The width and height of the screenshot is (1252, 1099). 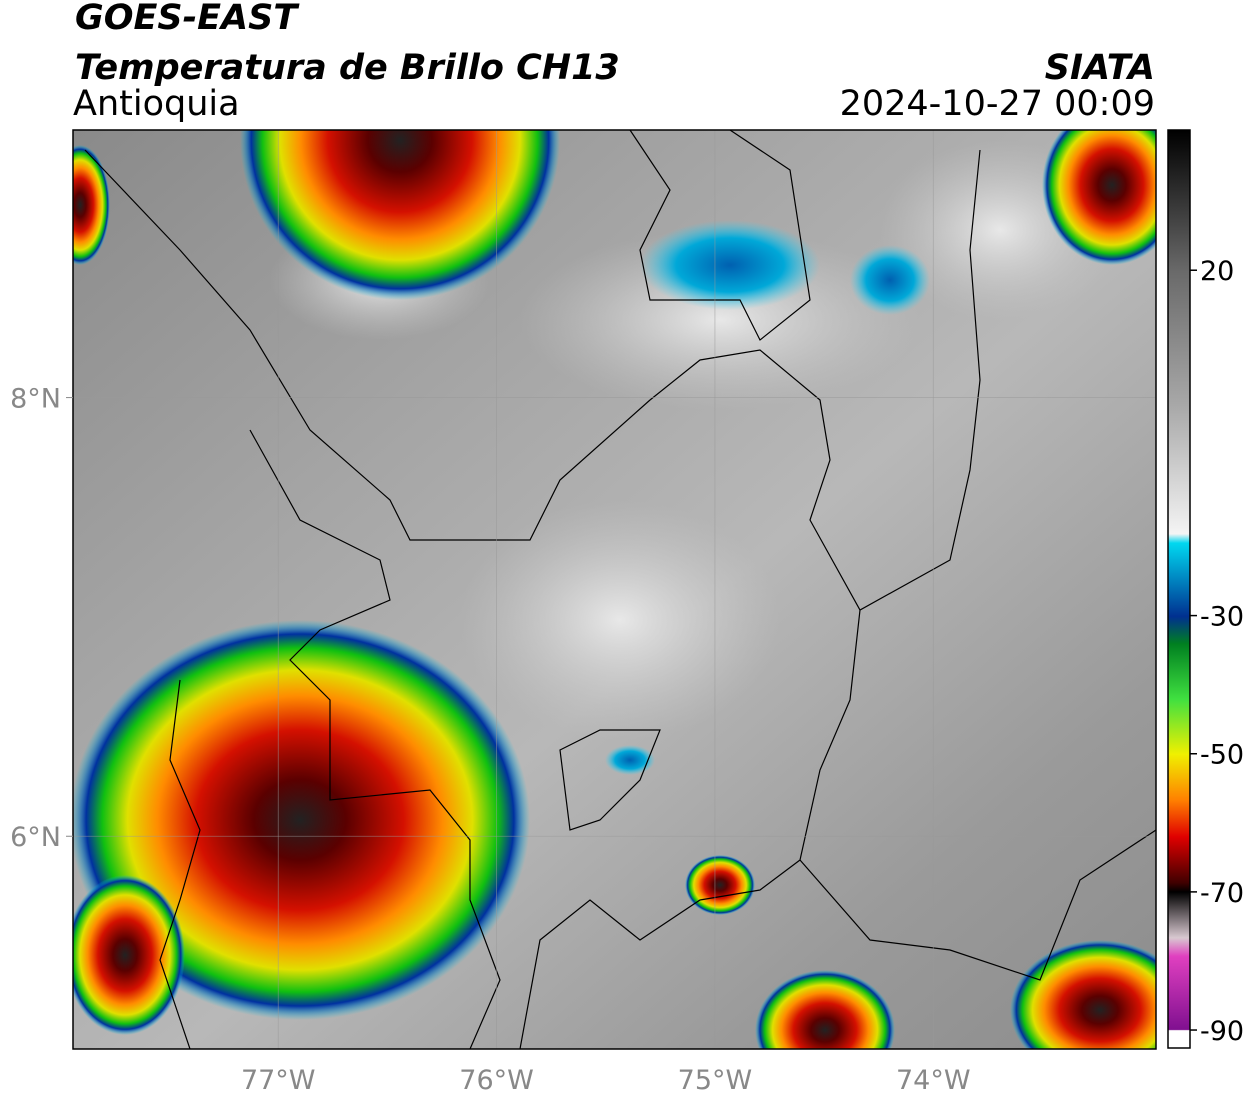 I want to click on x-tick-label: 76°W, so click(x=496, y=1080).